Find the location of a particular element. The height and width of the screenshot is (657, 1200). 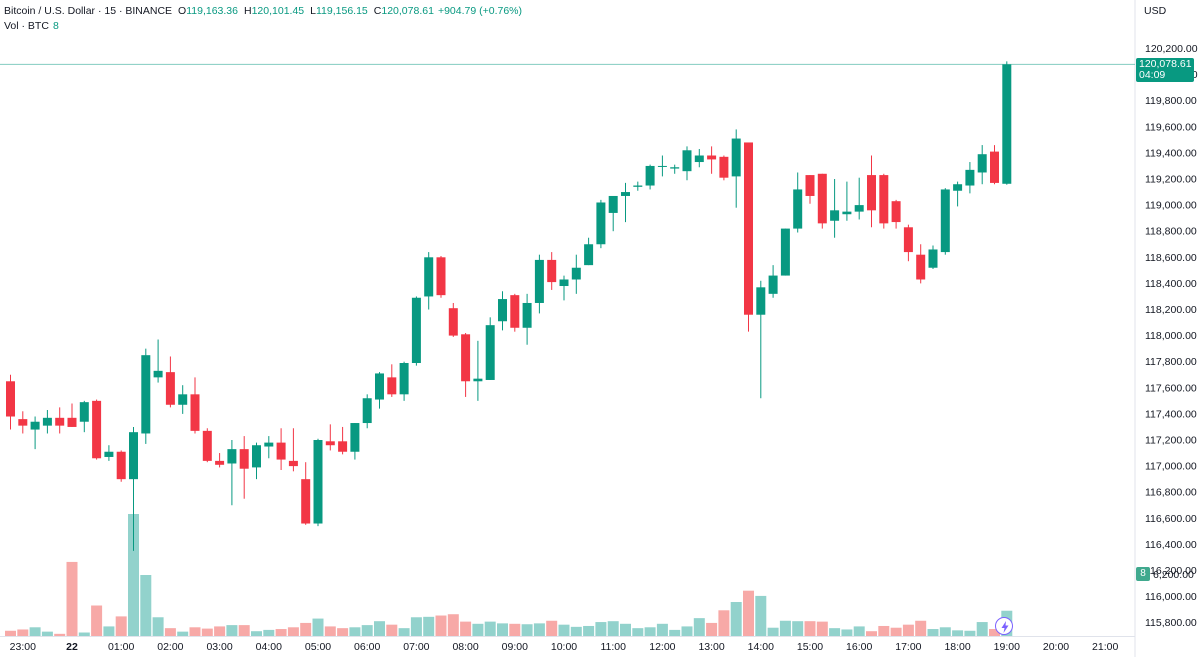

price-tick-label: 117,000.00 is located at coordinates (1171, 467).